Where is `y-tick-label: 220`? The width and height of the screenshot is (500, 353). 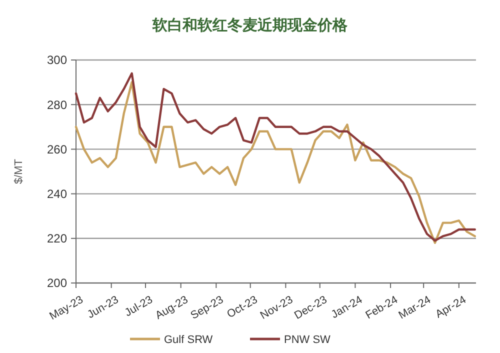 y-tick-label: 220 is located at coordinates (57, 239).